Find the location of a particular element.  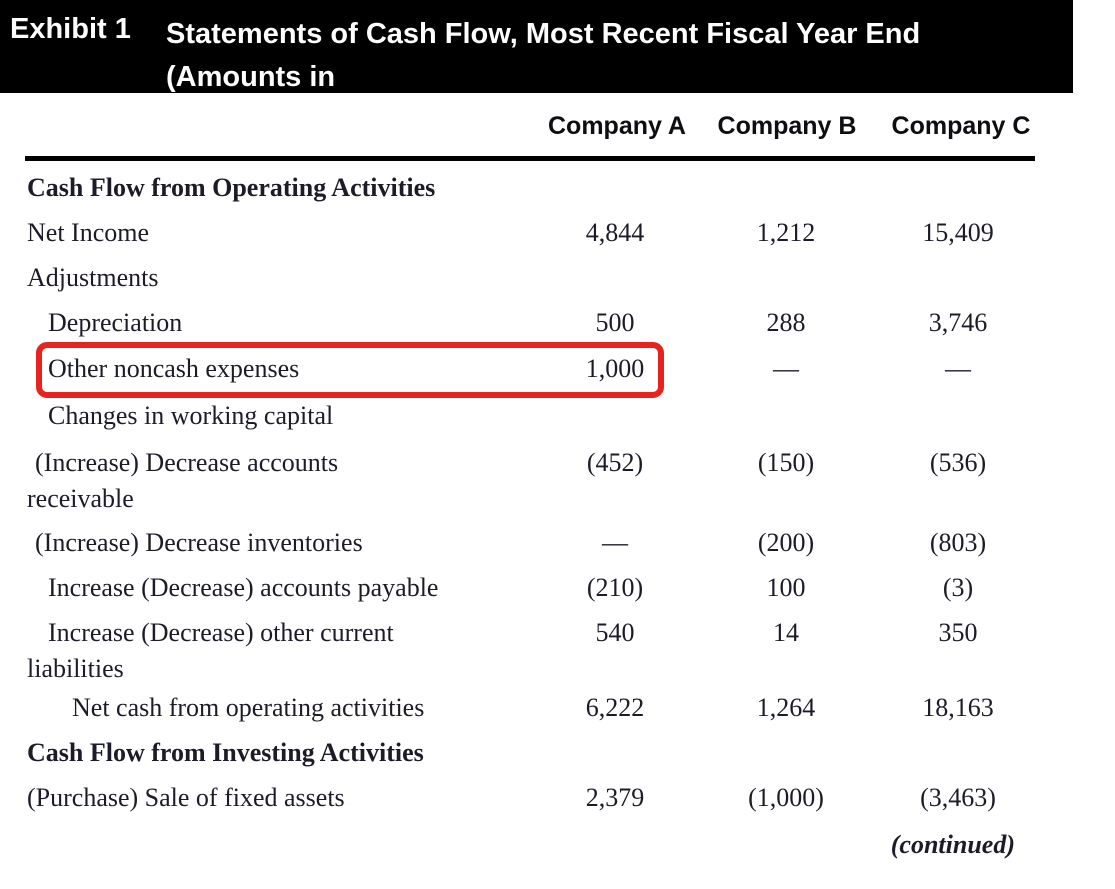

value-company-c: (3,463) is located at coordinates (958, 797).